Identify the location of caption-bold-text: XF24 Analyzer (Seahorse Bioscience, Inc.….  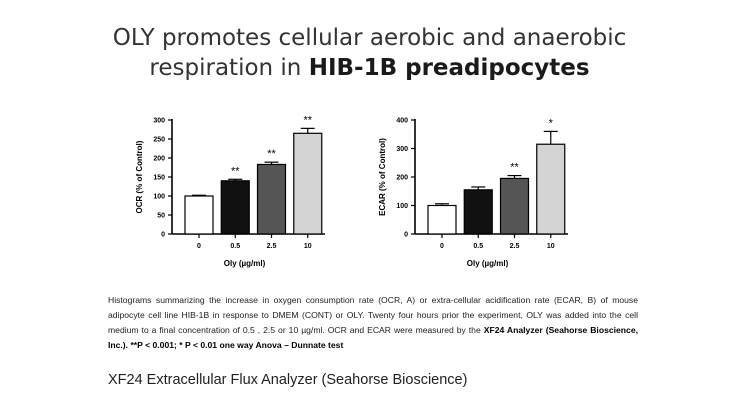
(373, 337).